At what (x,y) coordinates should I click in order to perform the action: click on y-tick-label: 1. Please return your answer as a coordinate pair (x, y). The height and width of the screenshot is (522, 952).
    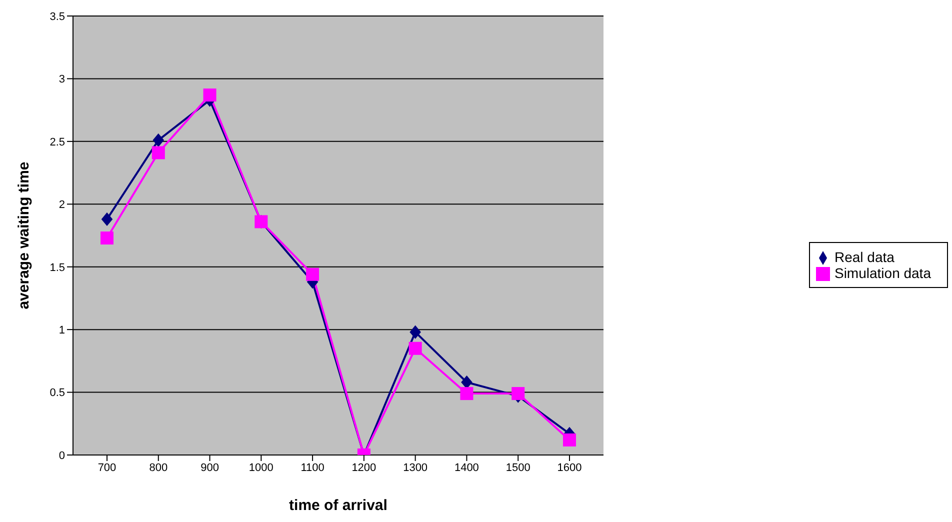
    Looking at the image, I should click on (61, 330).